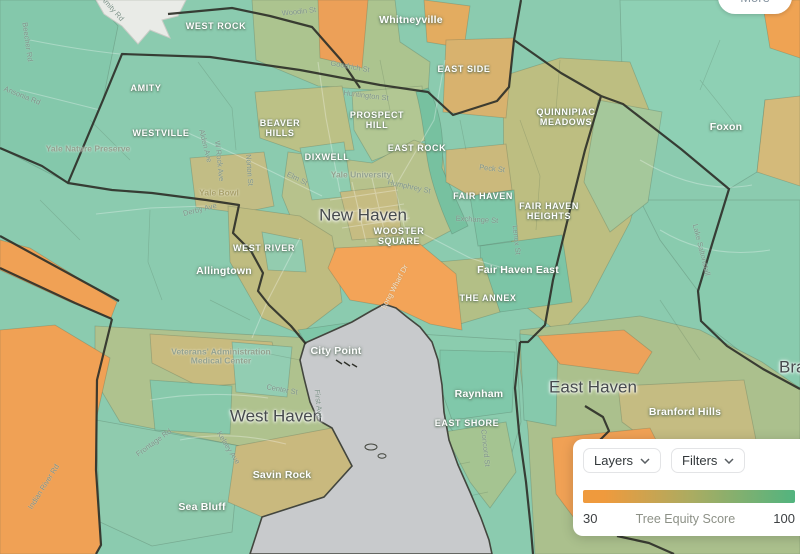 This screenshot has height=554, width=800. I want to click on legend-max-value: 100, so click(784, 518).